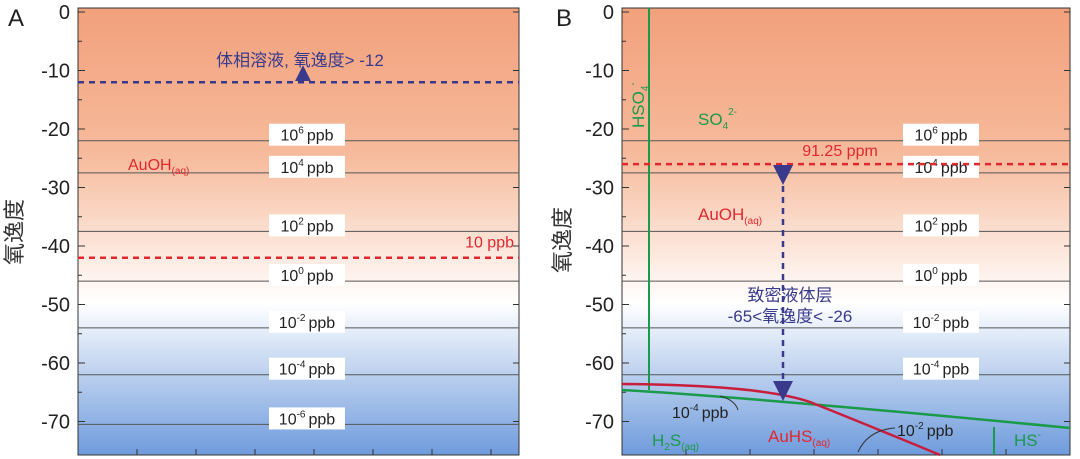 This screenshot has width=1080, height=459. Describe the element at coordinates (700, 412) in the screenshot. I see `bottom-label-1: 10-4 ppb` at that location.